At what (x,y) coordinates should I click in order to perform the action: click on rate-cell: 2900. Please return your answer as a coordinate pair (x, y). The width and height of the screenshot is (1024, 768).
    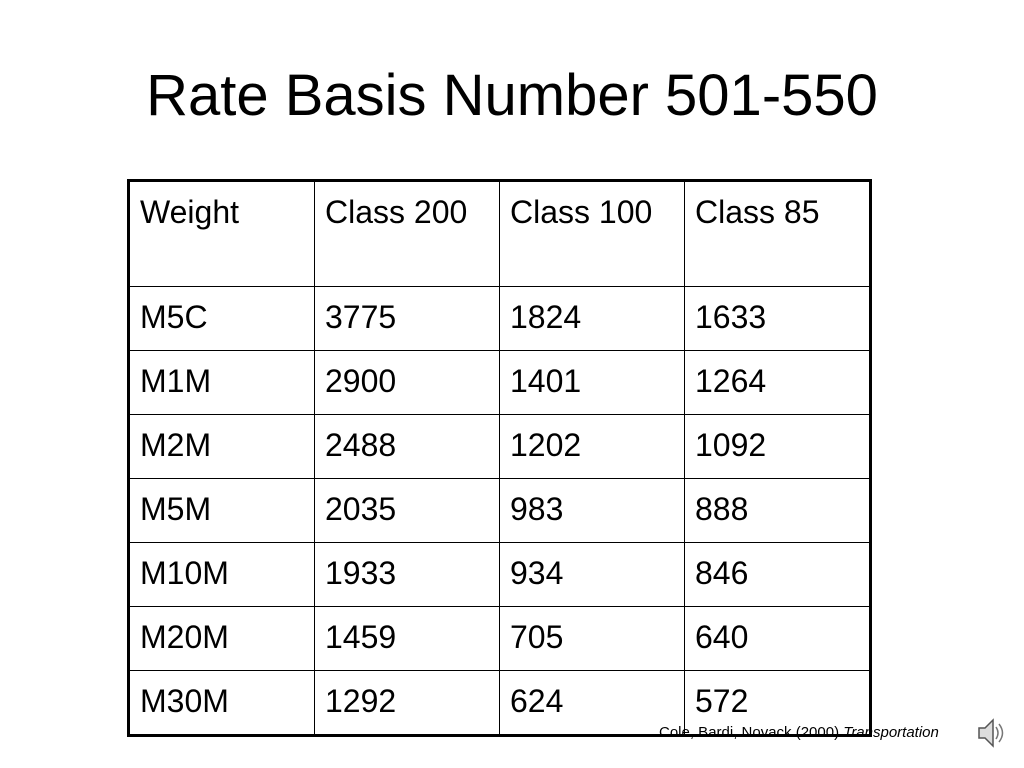
    Looking at the image, I should click on (407, 382).